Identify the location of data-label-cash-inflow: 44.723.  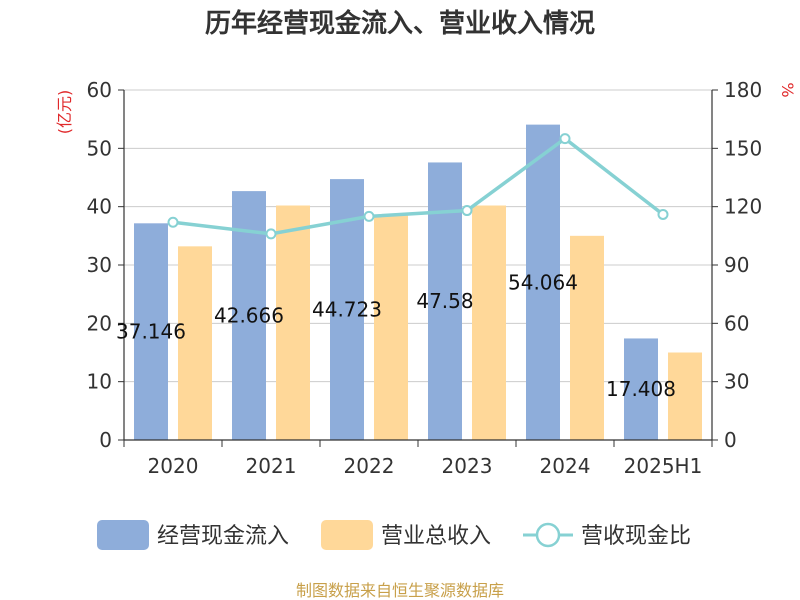
(347, 310).